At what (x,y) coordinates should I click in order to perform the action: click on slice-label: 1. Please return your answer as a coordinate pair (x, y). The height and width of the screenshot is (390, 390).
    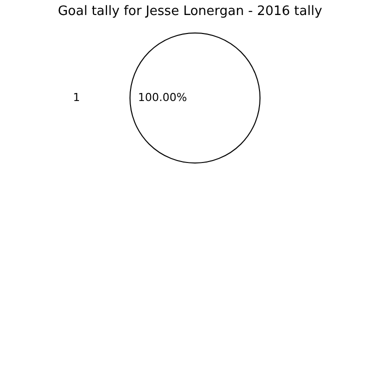
    Looking at the image, I should click on (76, 97).